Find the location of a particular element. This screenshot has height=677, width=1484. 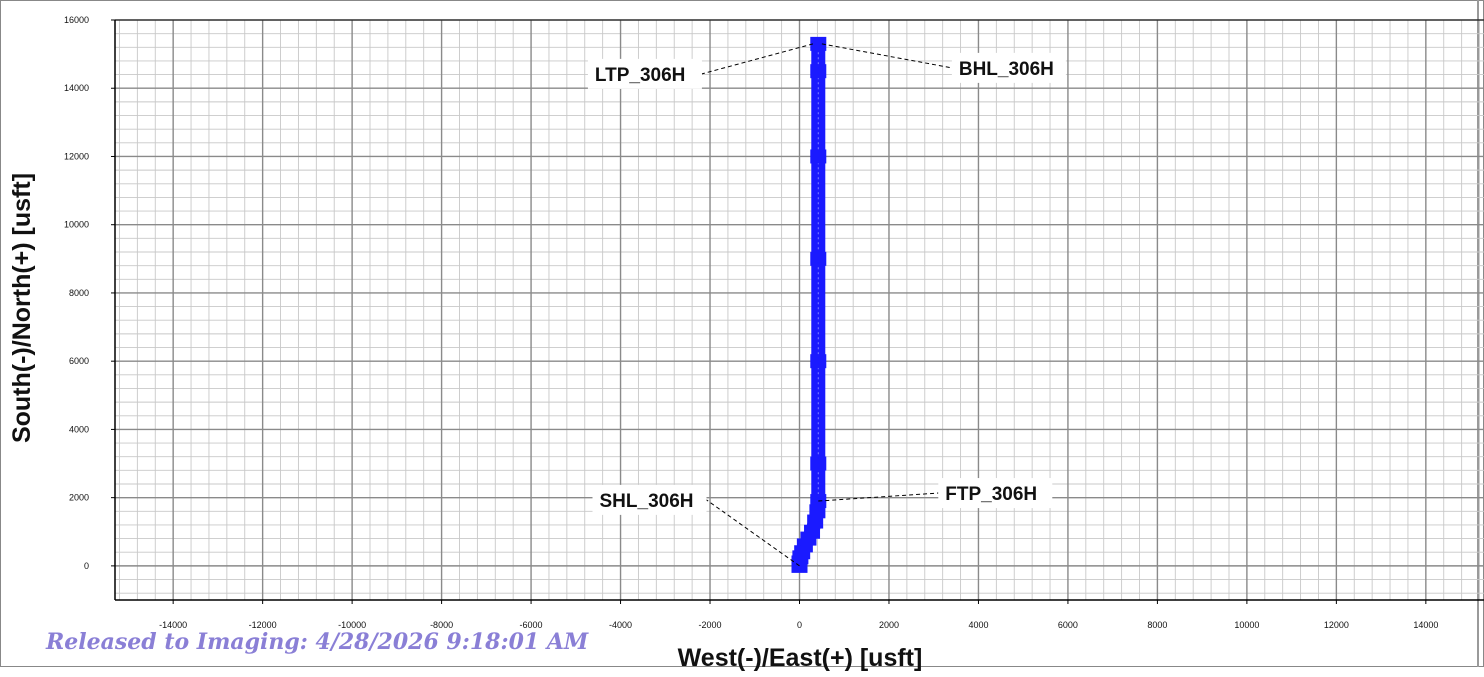

x-tick-label: -10000 is located at coordinates (352, 625).